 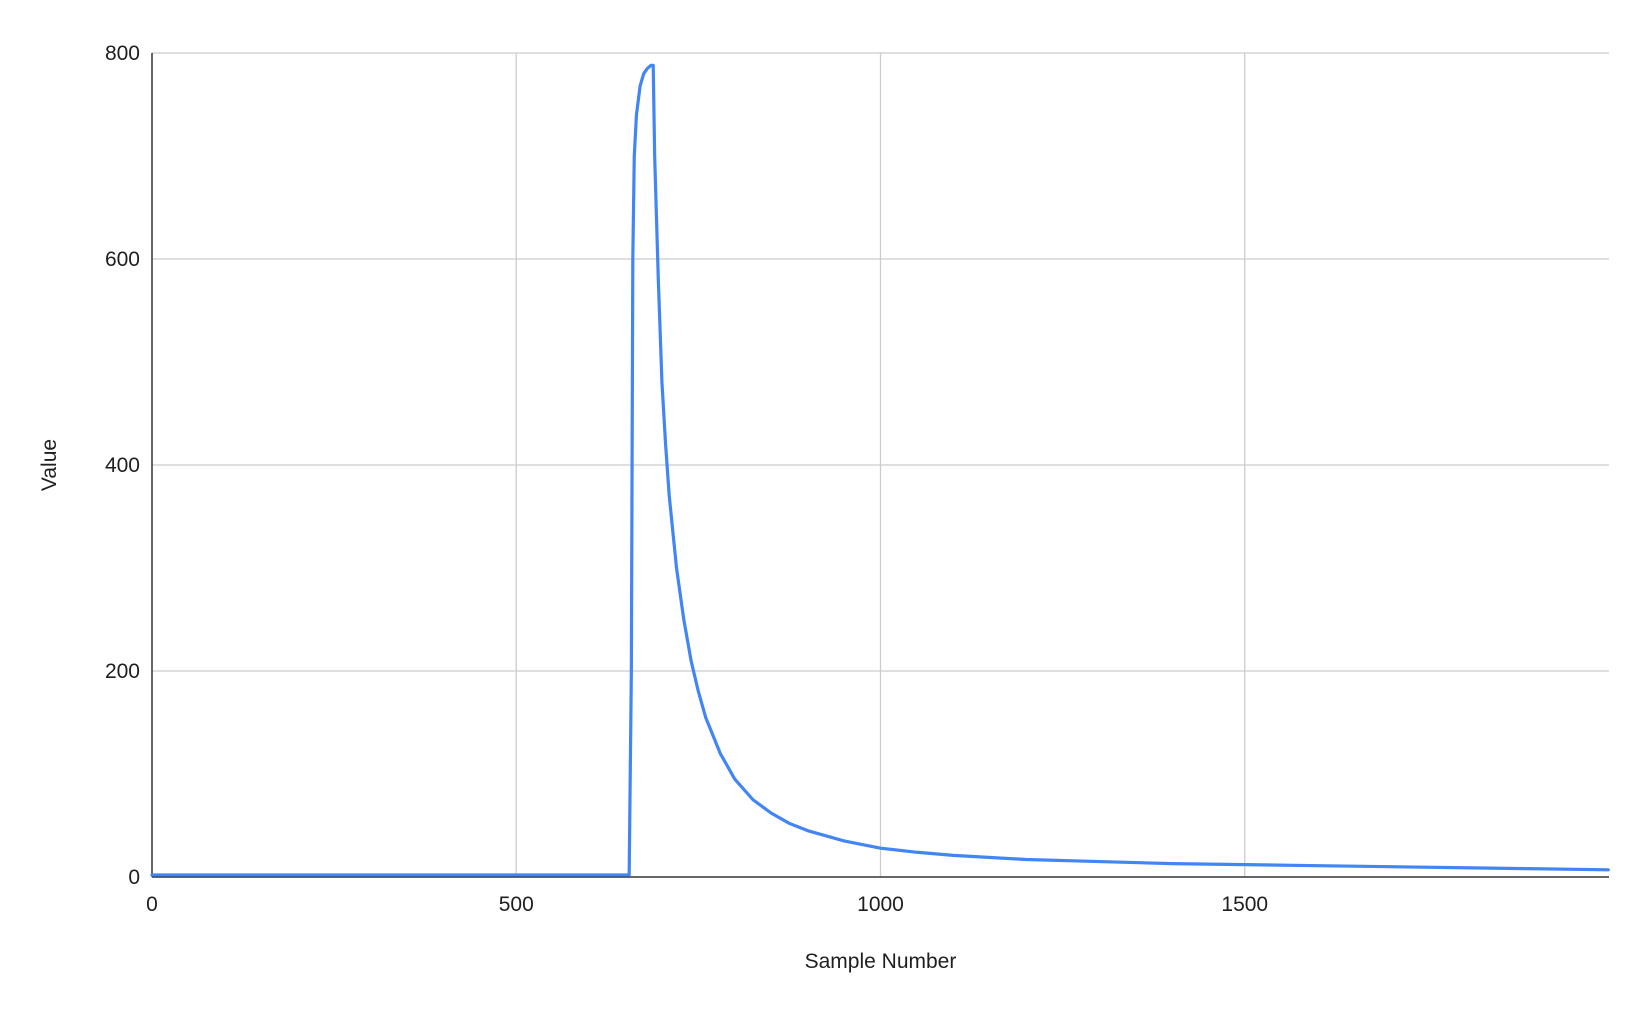 What do you see at coordinates (152, 904) in the screenshot?
I see `x-tick-label: 0` at bounding box center [152, 904].